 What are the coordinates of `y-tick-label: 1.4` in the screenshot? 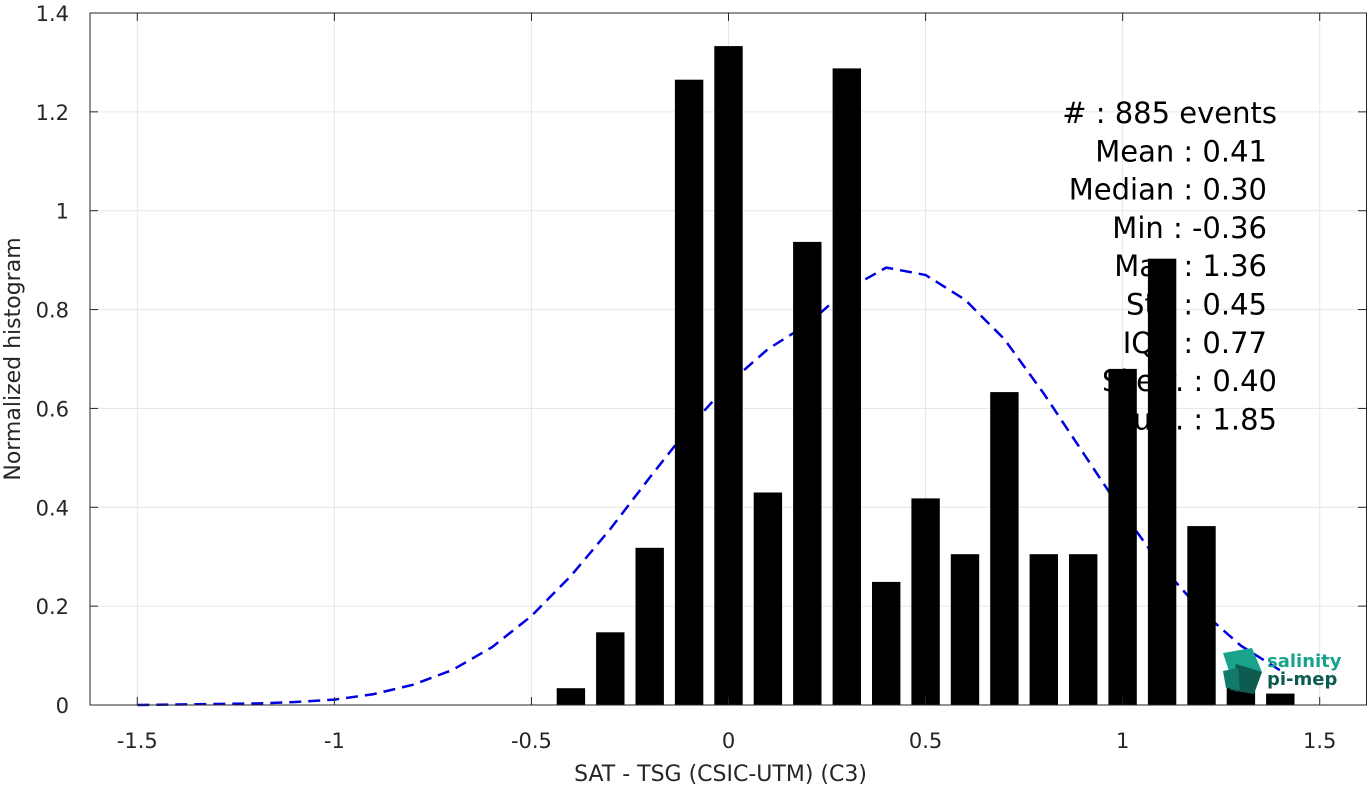 It's located at (52, 14).